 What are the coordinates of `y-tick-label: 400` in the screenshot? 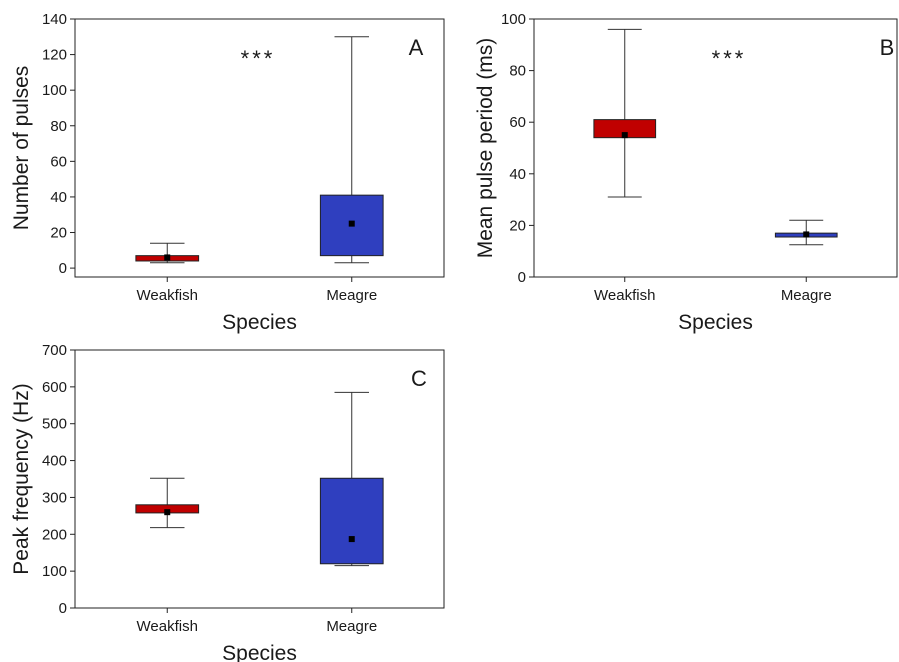 It's located at (54, 461).